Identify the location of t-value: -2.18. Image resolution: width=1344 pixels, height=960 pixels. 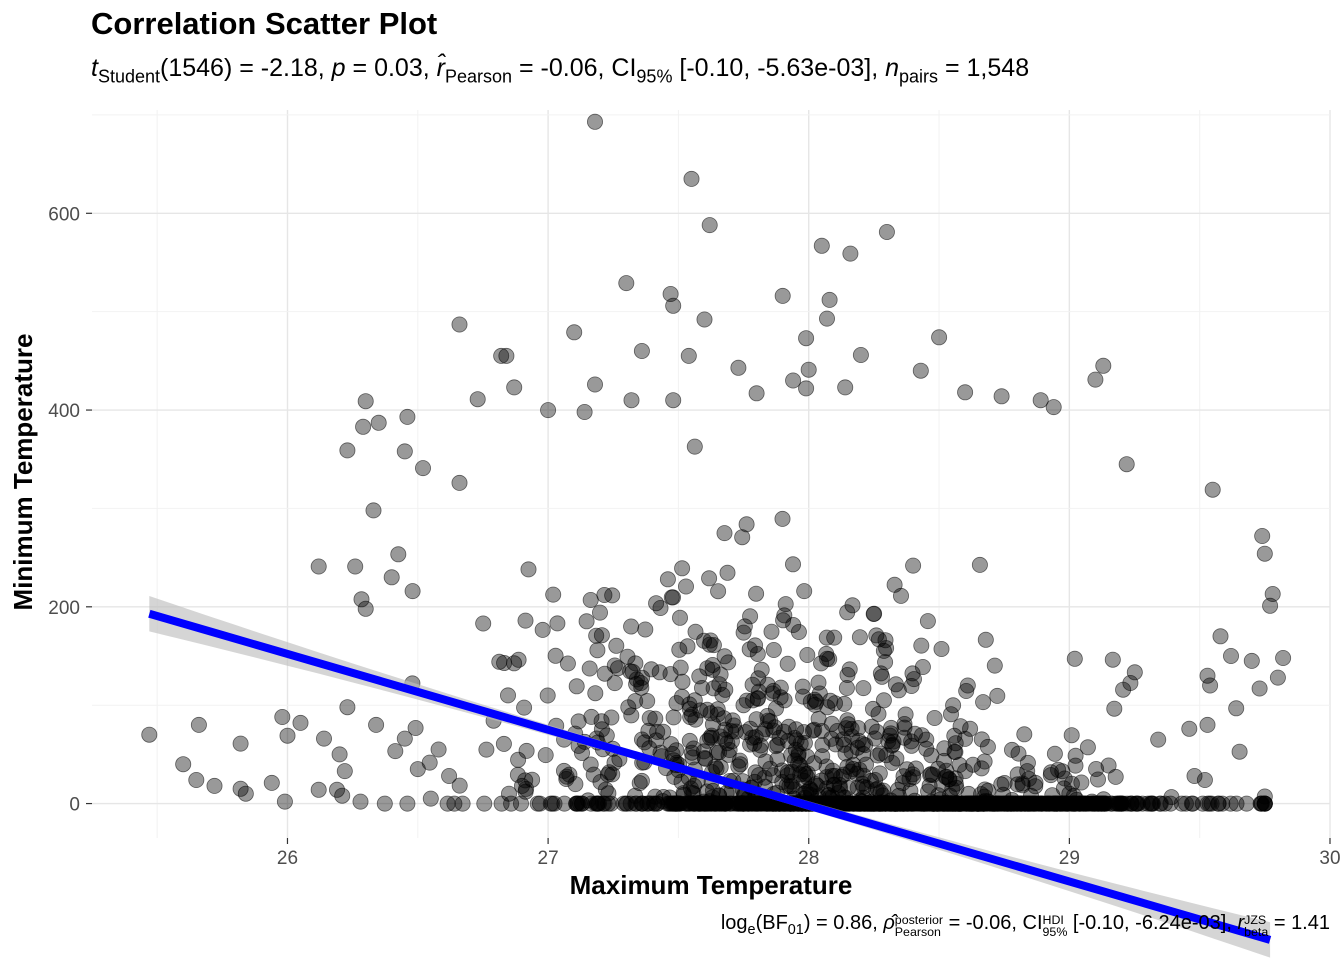
(289, 68).